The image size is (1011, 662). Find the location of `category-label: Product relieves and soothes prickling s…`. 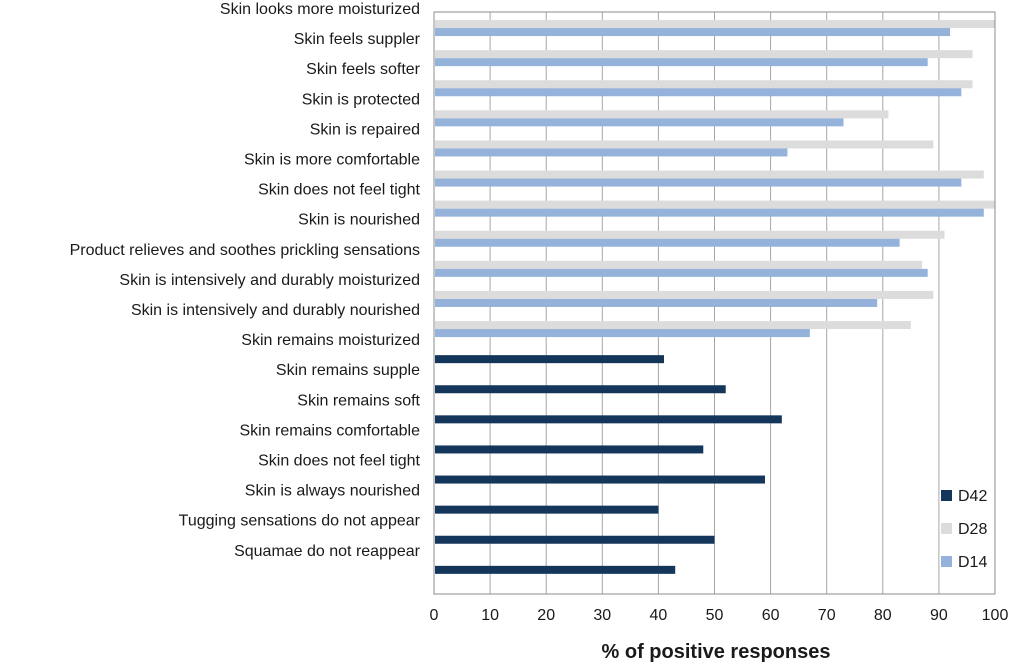

category-label: Product relieves and soothes prickling s… is located at coordinates (245, 250).